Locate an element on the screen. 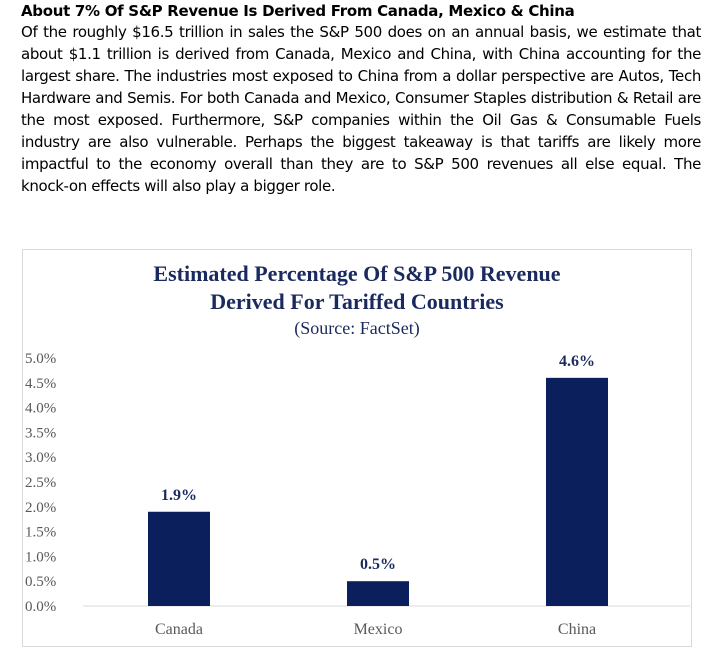 The height and width of the screenshot is (653, 723). y-tick-label: 1.5% is located at coordinates (40, 533).